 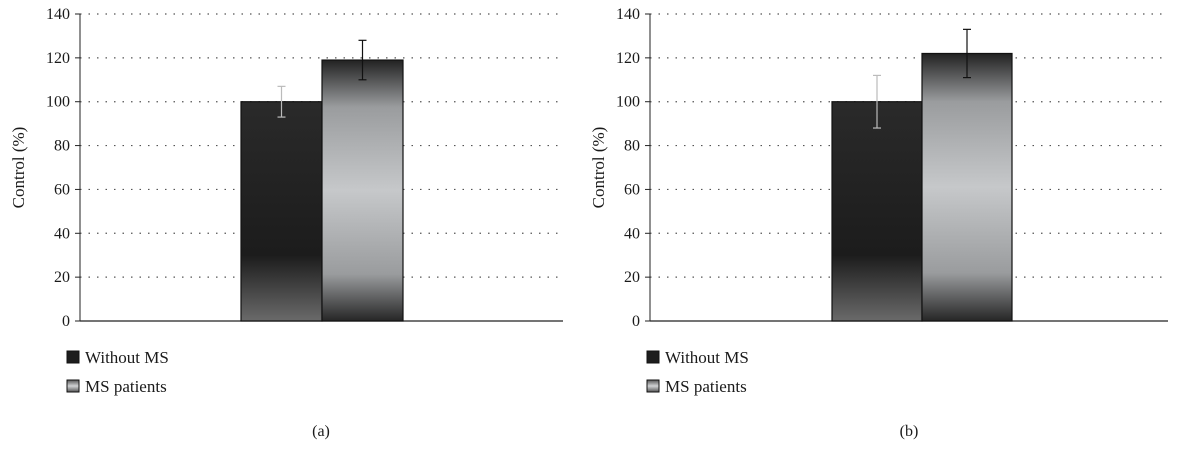 I want to click on panel-label: (a), so click(x=321, y=431).